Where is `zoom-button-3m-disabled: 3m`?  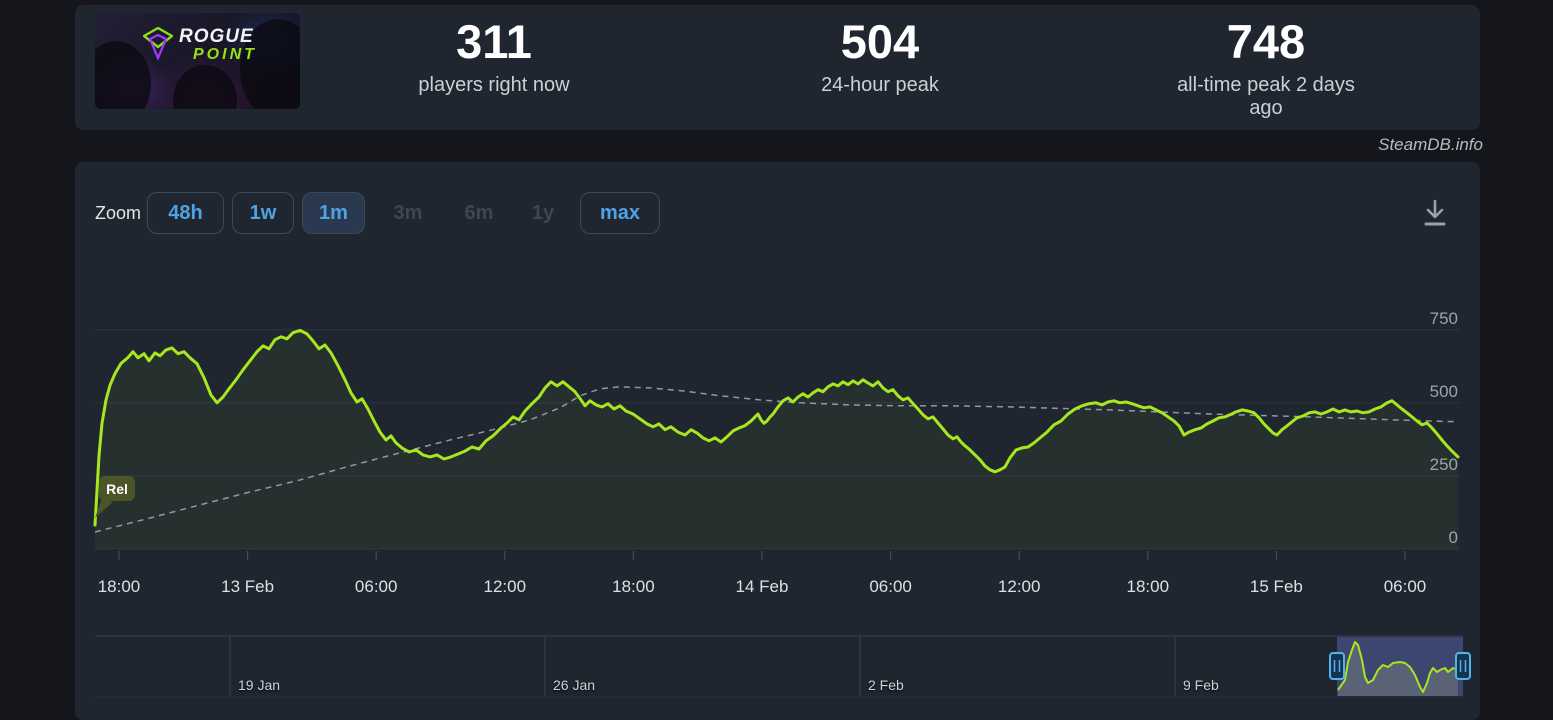 zoom-button-3m-disabled: 3m is located at coordinates (408, 212).